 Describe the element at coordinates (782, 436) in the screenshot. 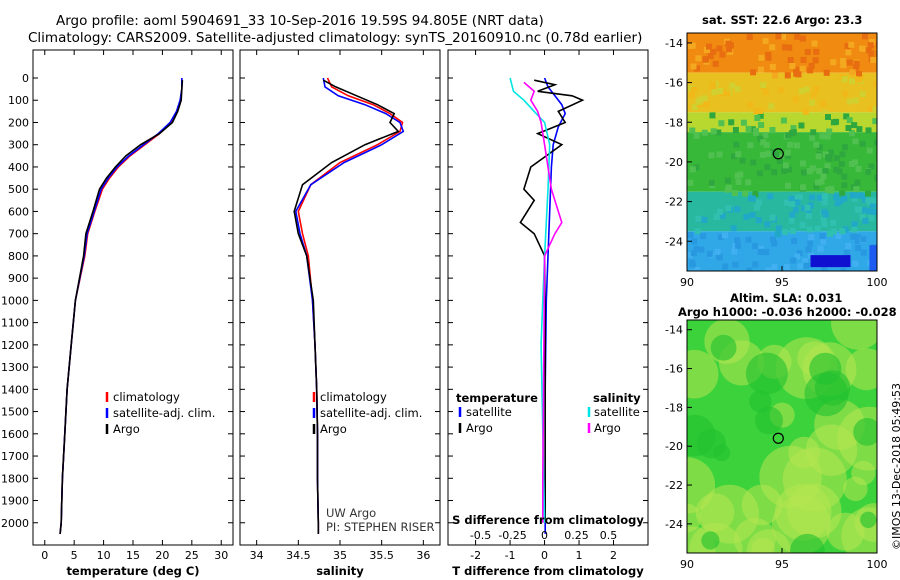

I see `map-sla-map` at that location.